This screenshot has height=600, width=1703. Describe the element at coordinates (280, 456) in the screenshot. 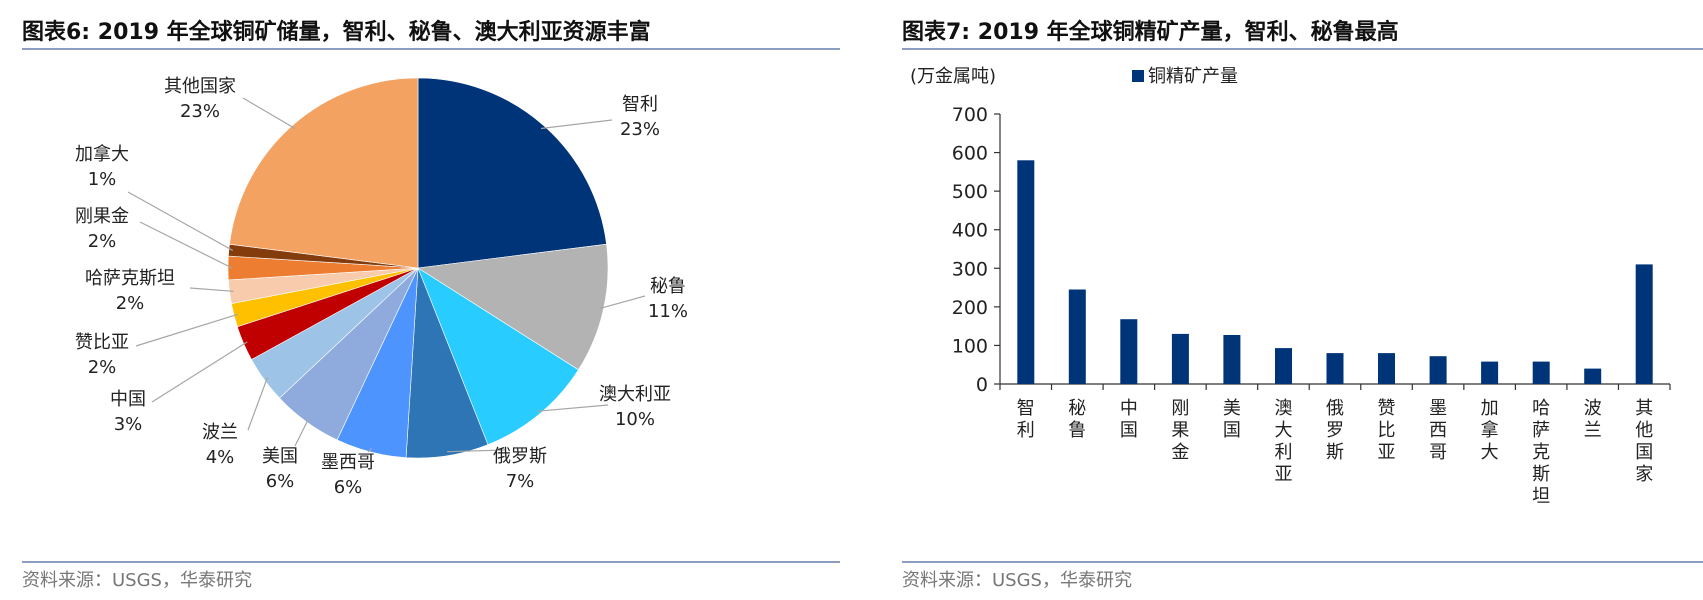

I see `pie-label-5: 美国` at that location.